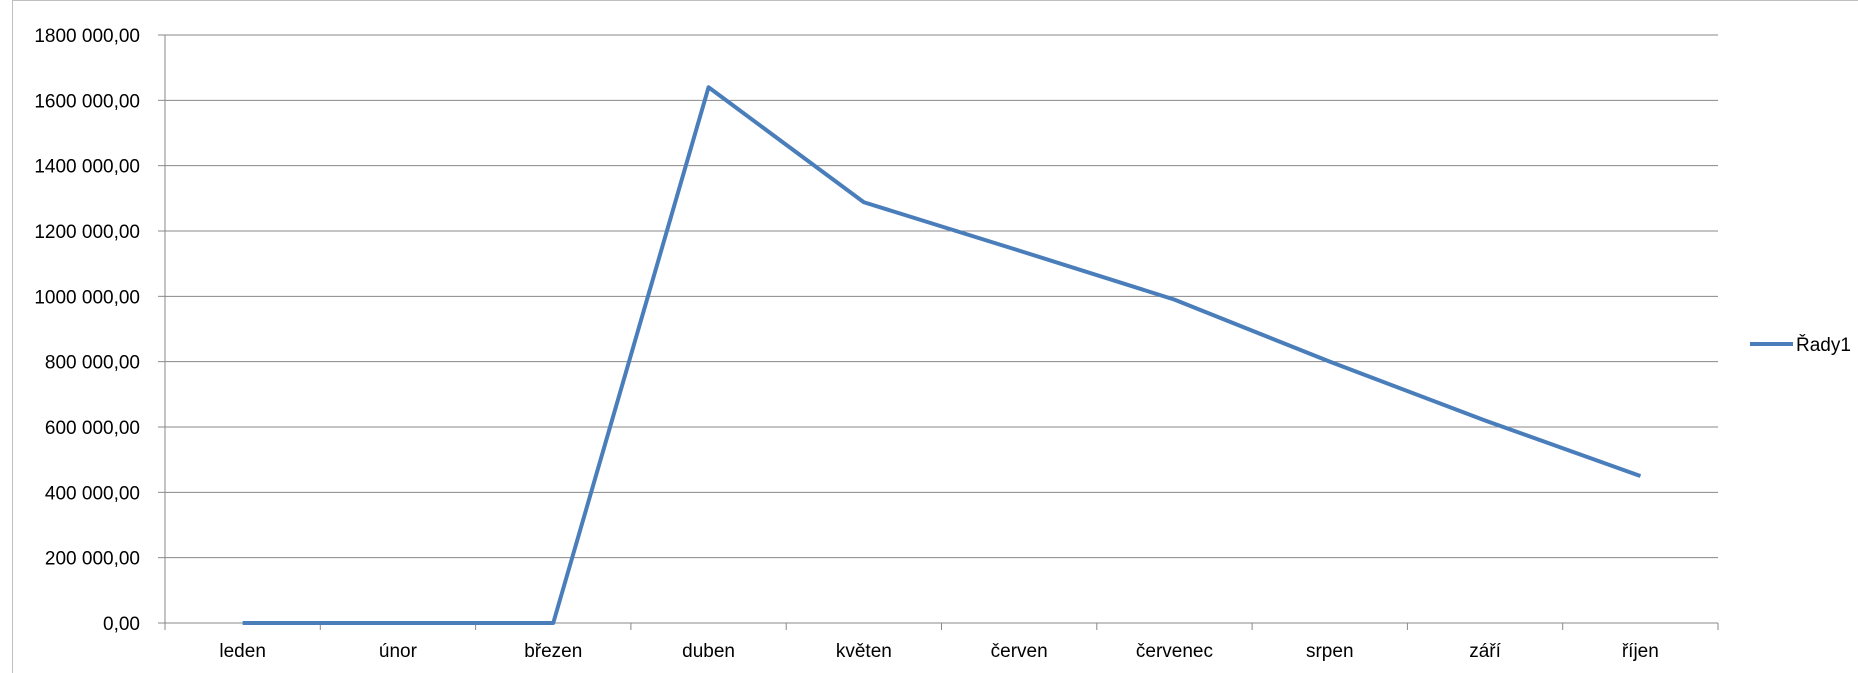 This screenshot has height=673, width=1858. Describe the element at coordinates (1330, 651) in the screenshot. I see `x-tick-label: srpen` at that location.